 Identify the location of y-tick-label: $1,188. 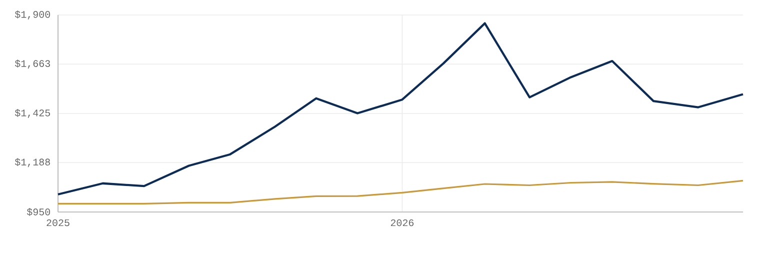
(32, 163).